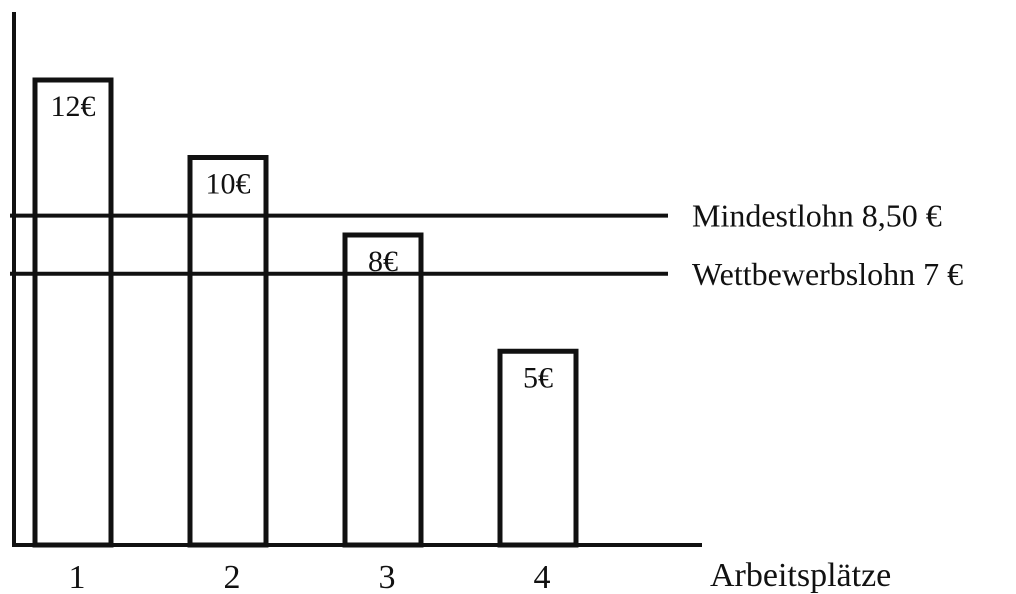  Describe the element at coordinates (800, 575) in the screenshot. I see `x-axis-label: Arbeitsplätze` at that location.